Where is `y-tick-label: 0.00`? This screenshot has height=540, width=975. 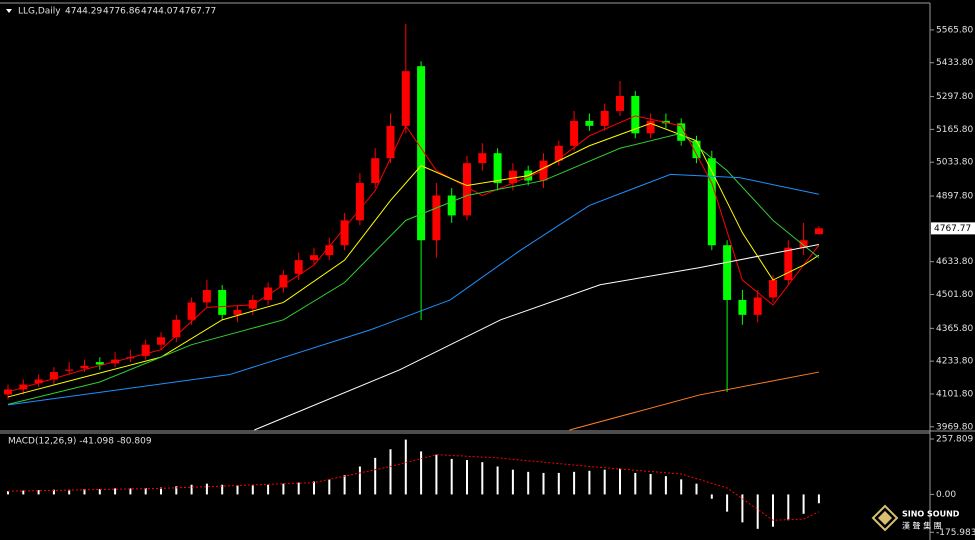
y-tick-label: 0.00 is located at coordinates (946, 495).